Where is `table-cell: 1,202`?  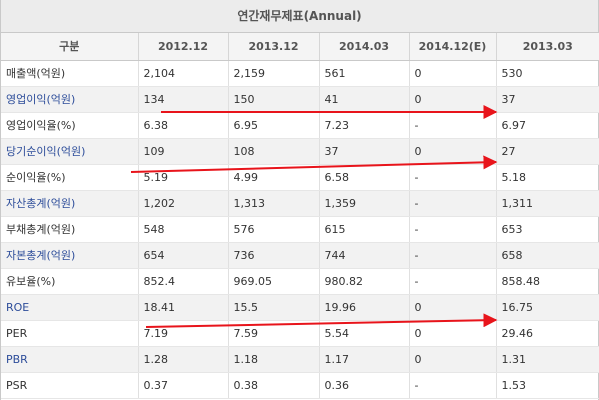
table-cell: 1,202 is located at coordinates (183, 203).